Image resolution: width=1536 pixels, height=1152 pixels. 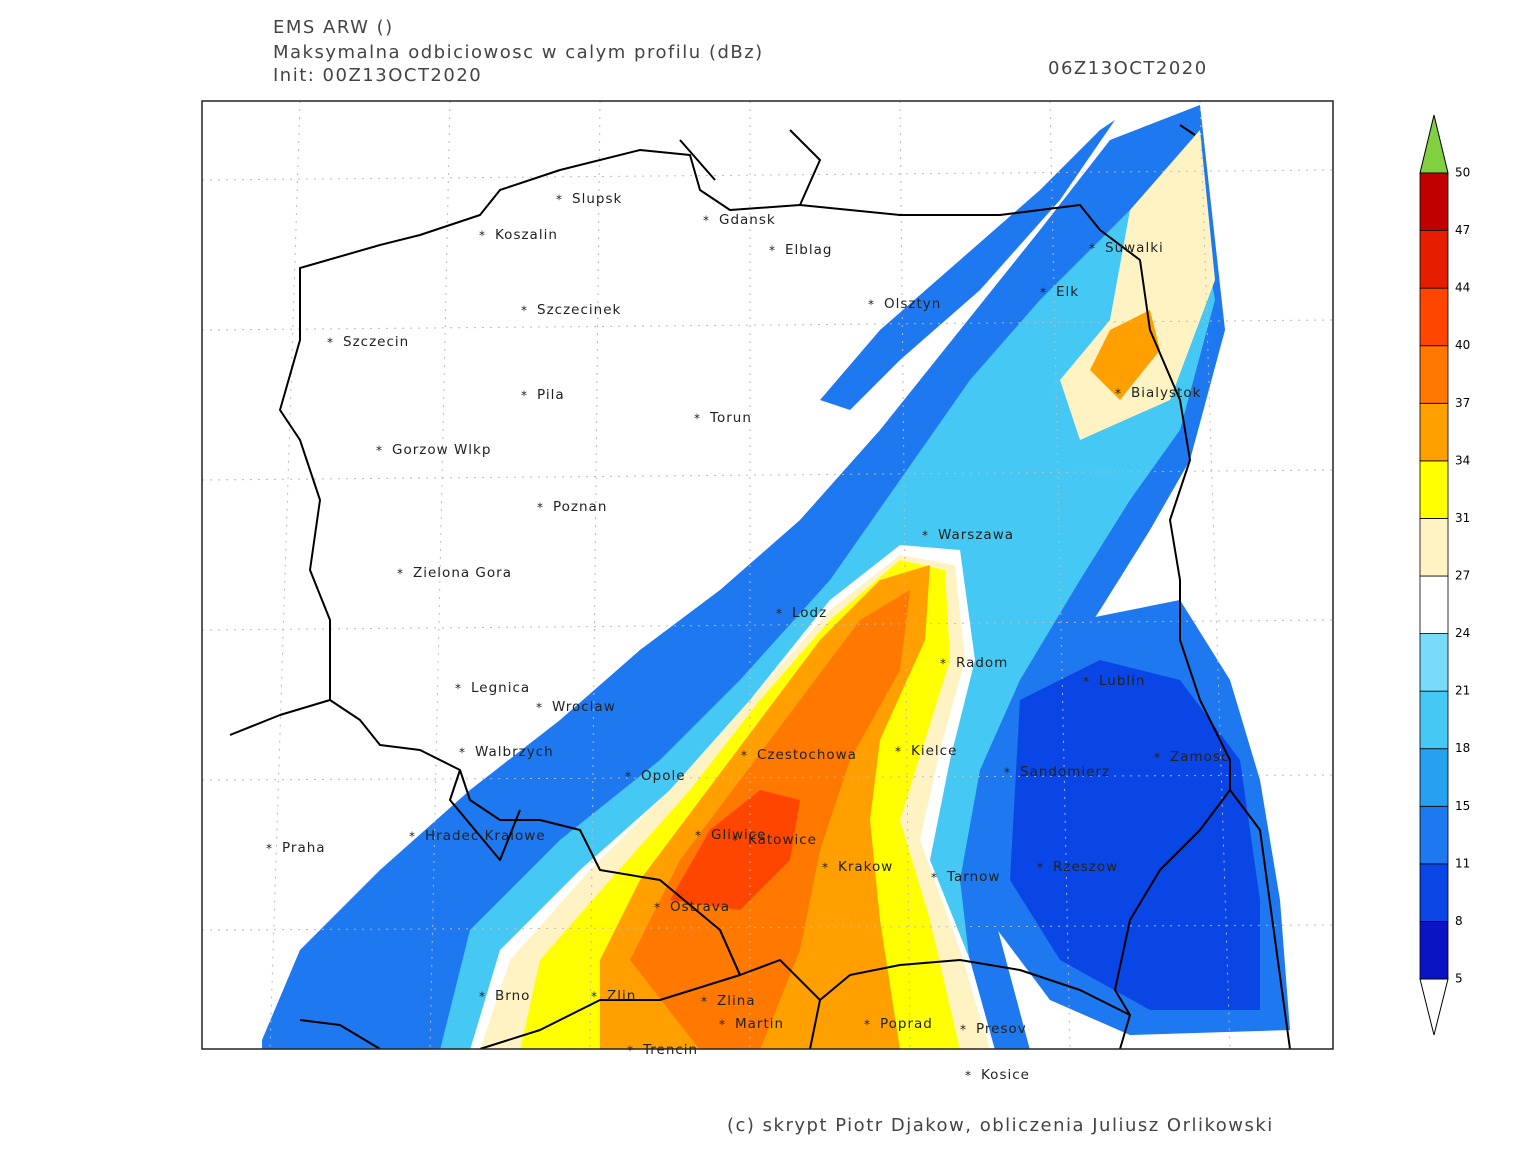 What do you see at coordinates (485, 836) in the screenshot?
I see `city-label: Hradec Kralowe` at bounding box center [485, 836].